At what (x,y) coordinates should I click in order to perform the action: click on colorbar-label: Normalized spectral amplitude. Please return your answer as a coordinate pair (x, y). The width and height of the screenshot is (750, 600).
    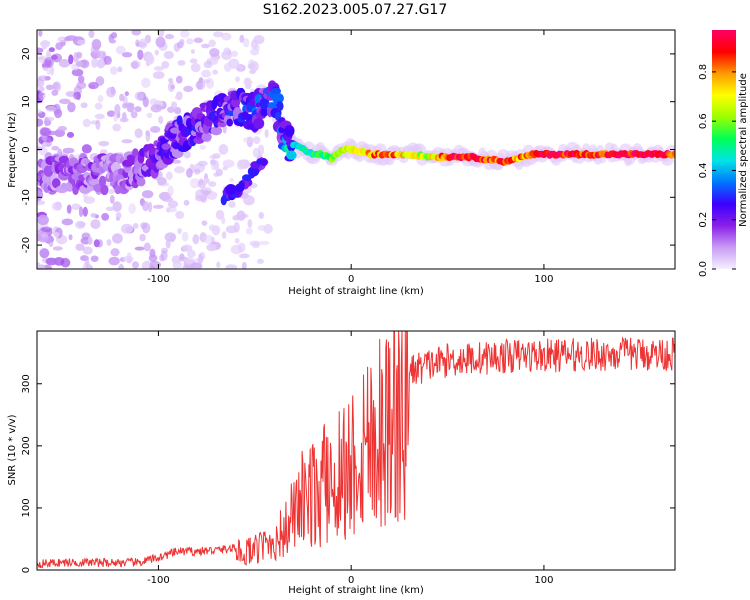
    Looking at the image, I should click on (743, 150).